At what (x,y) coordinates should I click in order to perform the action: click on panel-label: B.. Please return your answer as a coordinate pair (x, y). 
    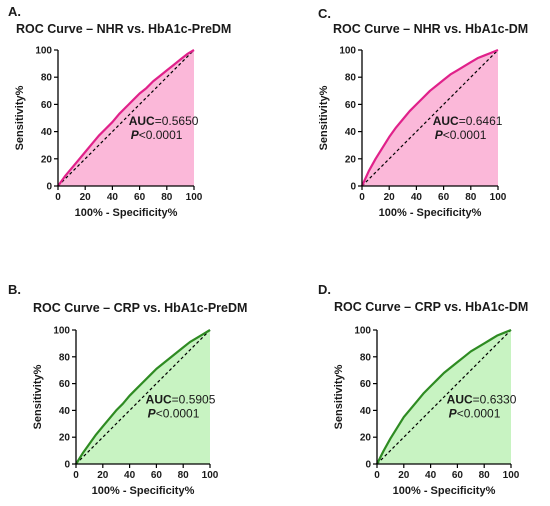
    Looking at the image, I should click on (14, 289).